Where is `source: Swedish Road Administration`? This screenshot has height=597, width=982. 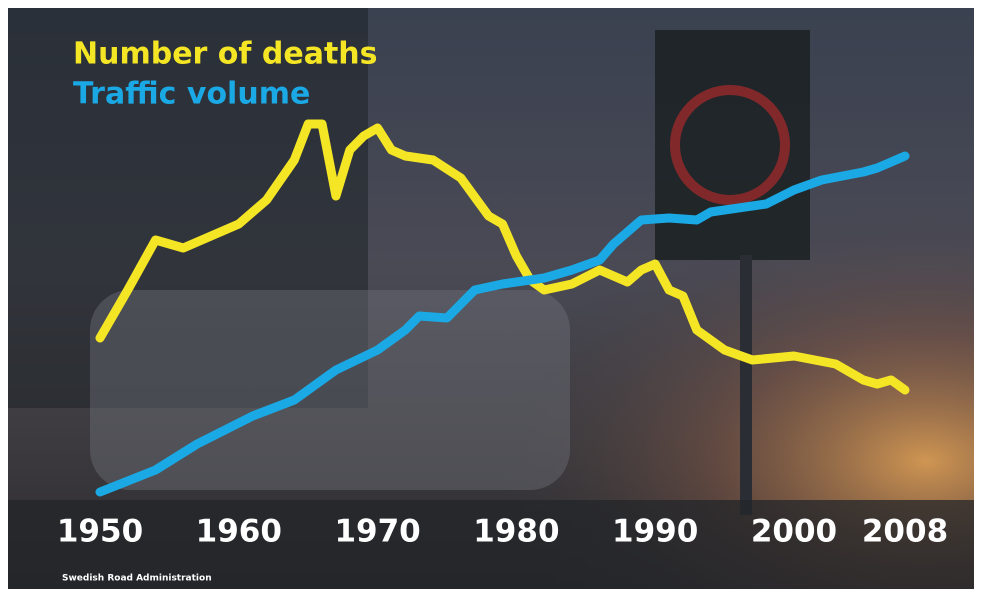
source: Swedish Road Administration is located at coordinates (137, 579).